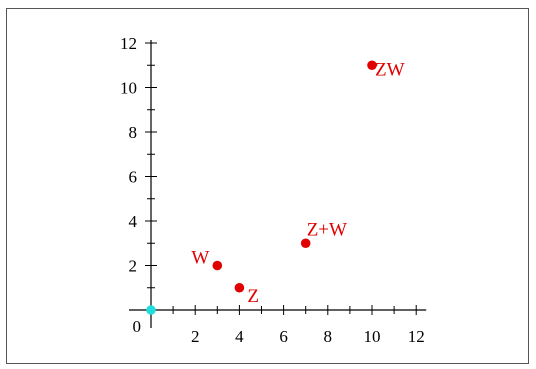 Image resolution: width=536 pixels, height=369 pixels. I want to click on point-label: Z, so click(253, 296).